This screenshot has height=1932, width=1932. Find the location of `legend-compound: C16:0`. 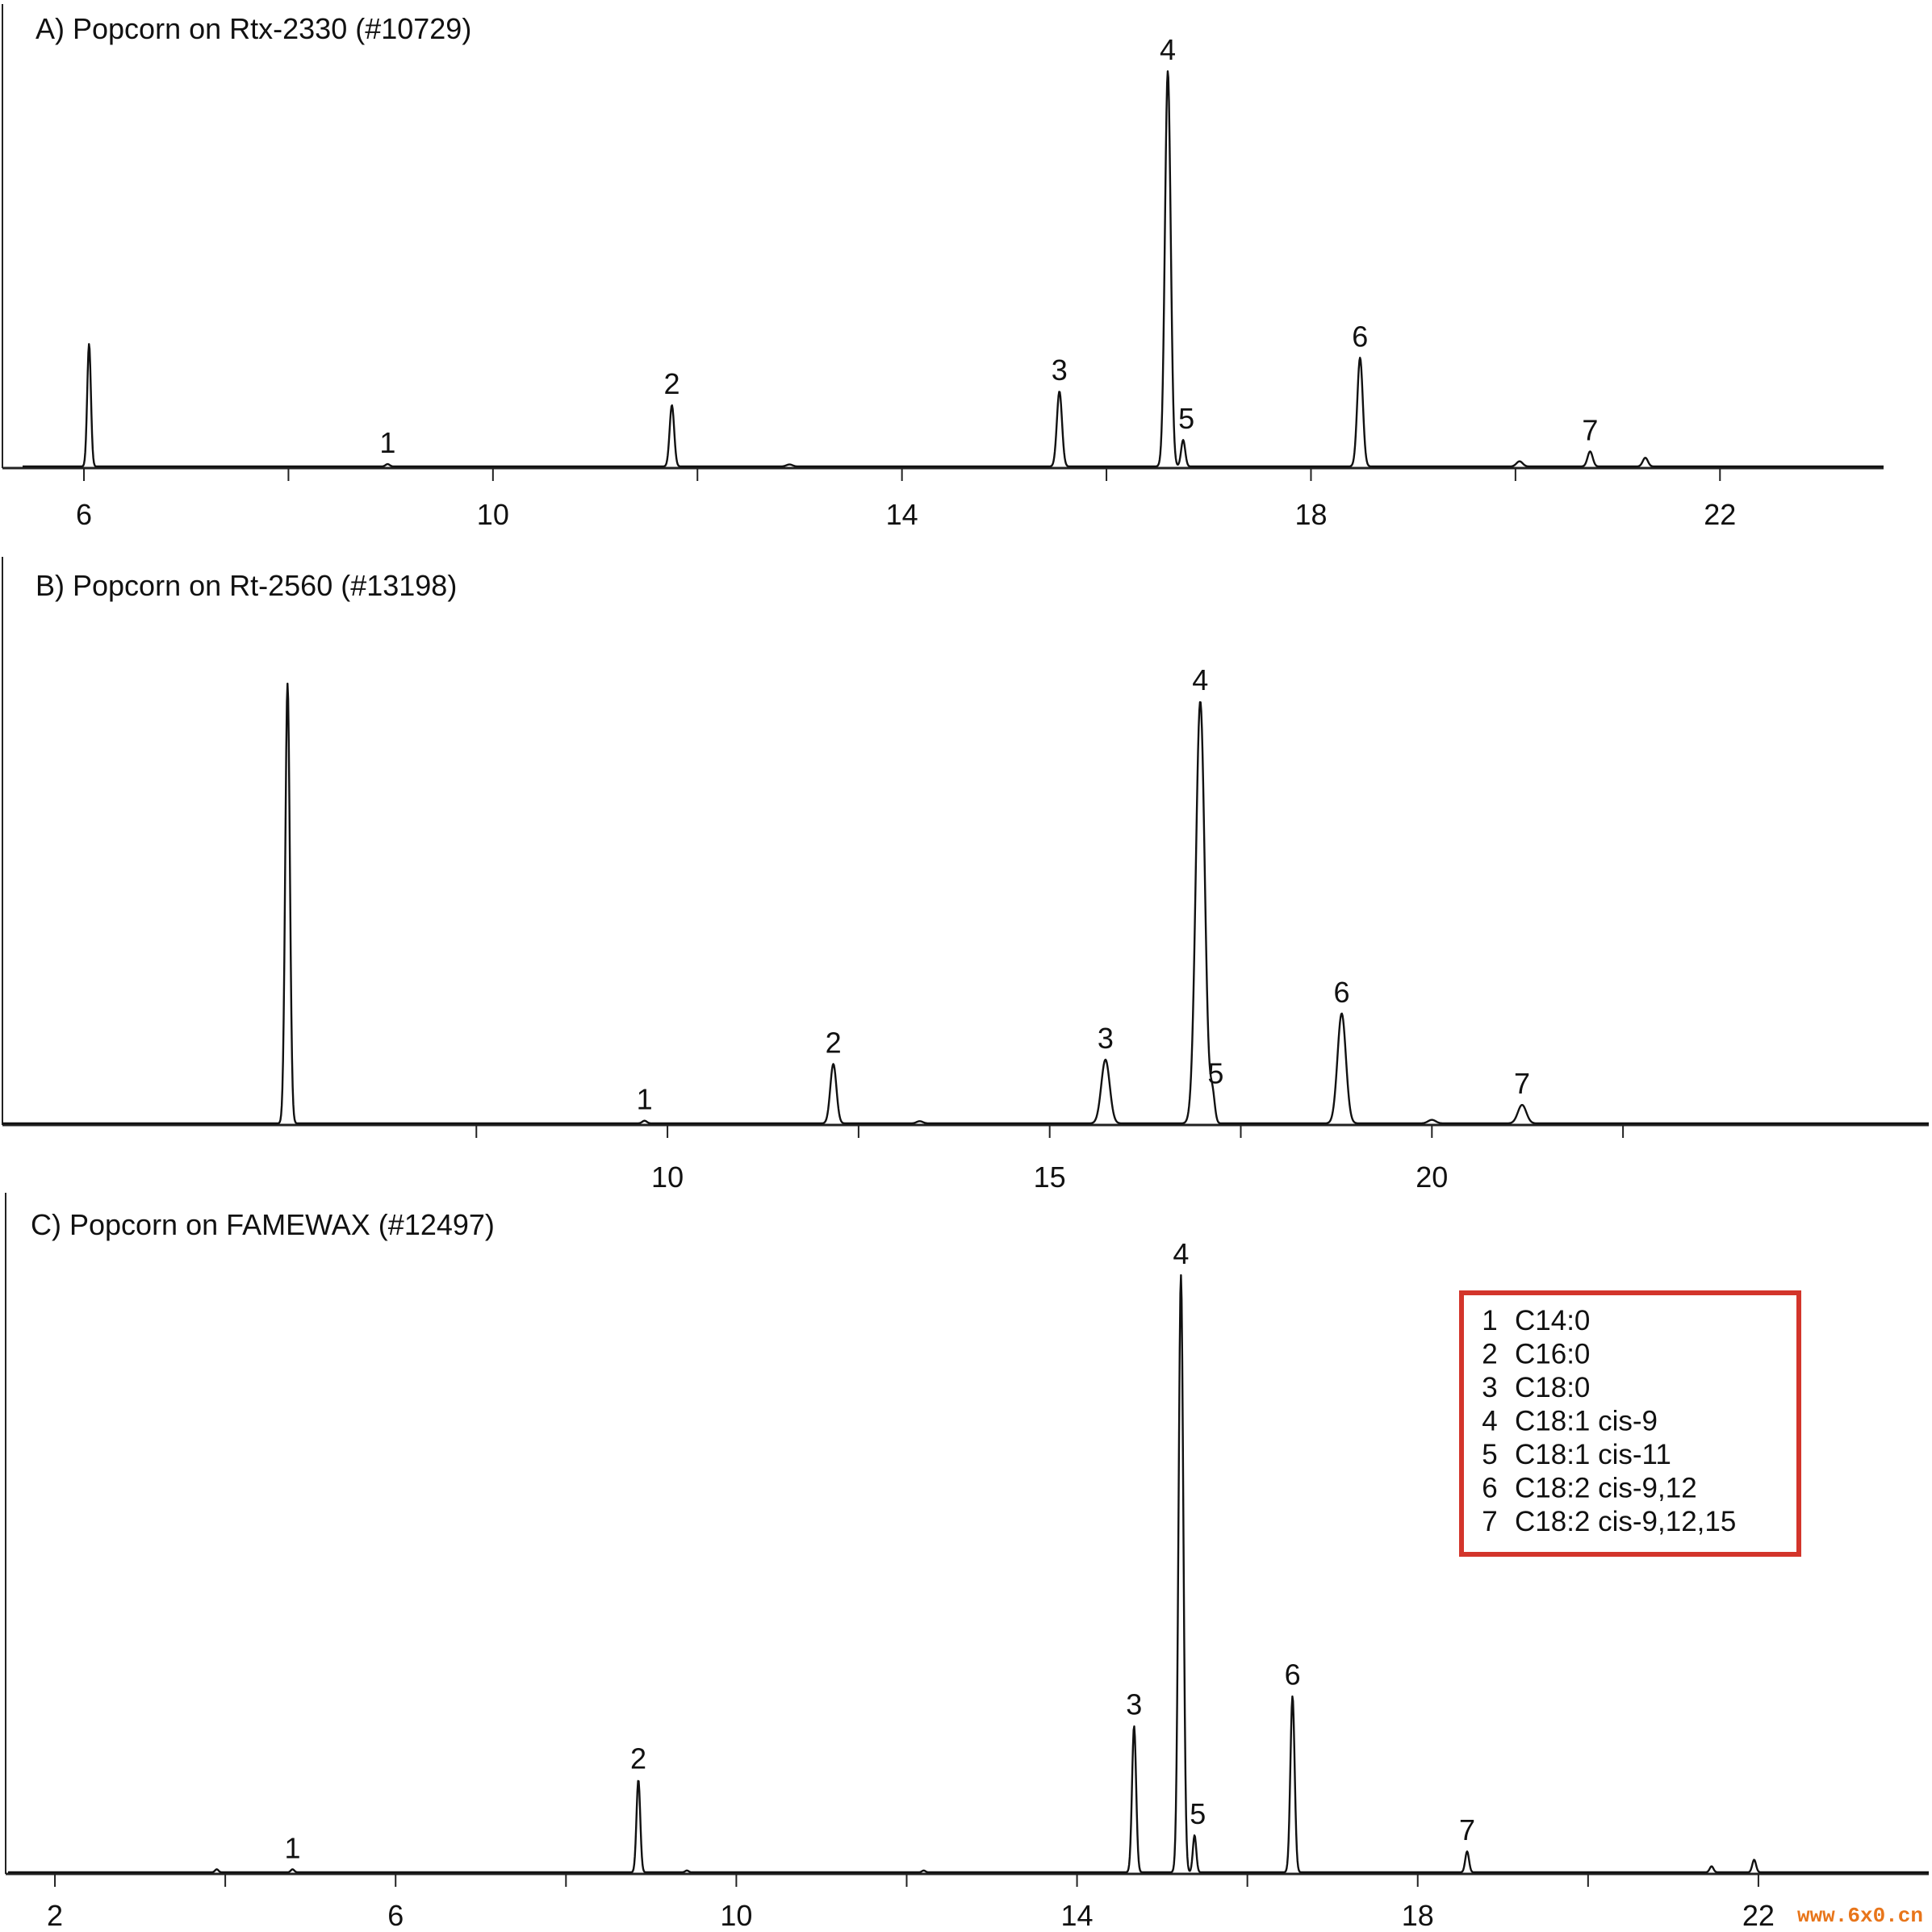

legend-compound: C16:0 is located at coordinates (1552, 1354).